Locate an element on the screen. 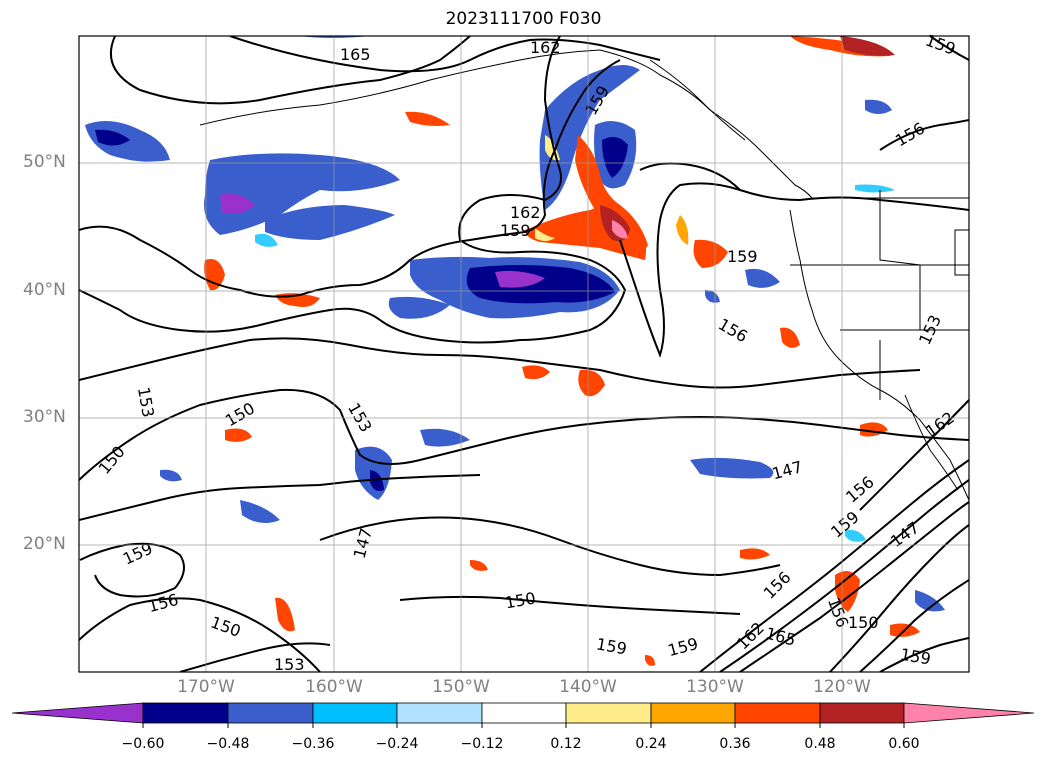 This screenshot has height=763, width=1047. colorbar is located at coordinates (523, 713).